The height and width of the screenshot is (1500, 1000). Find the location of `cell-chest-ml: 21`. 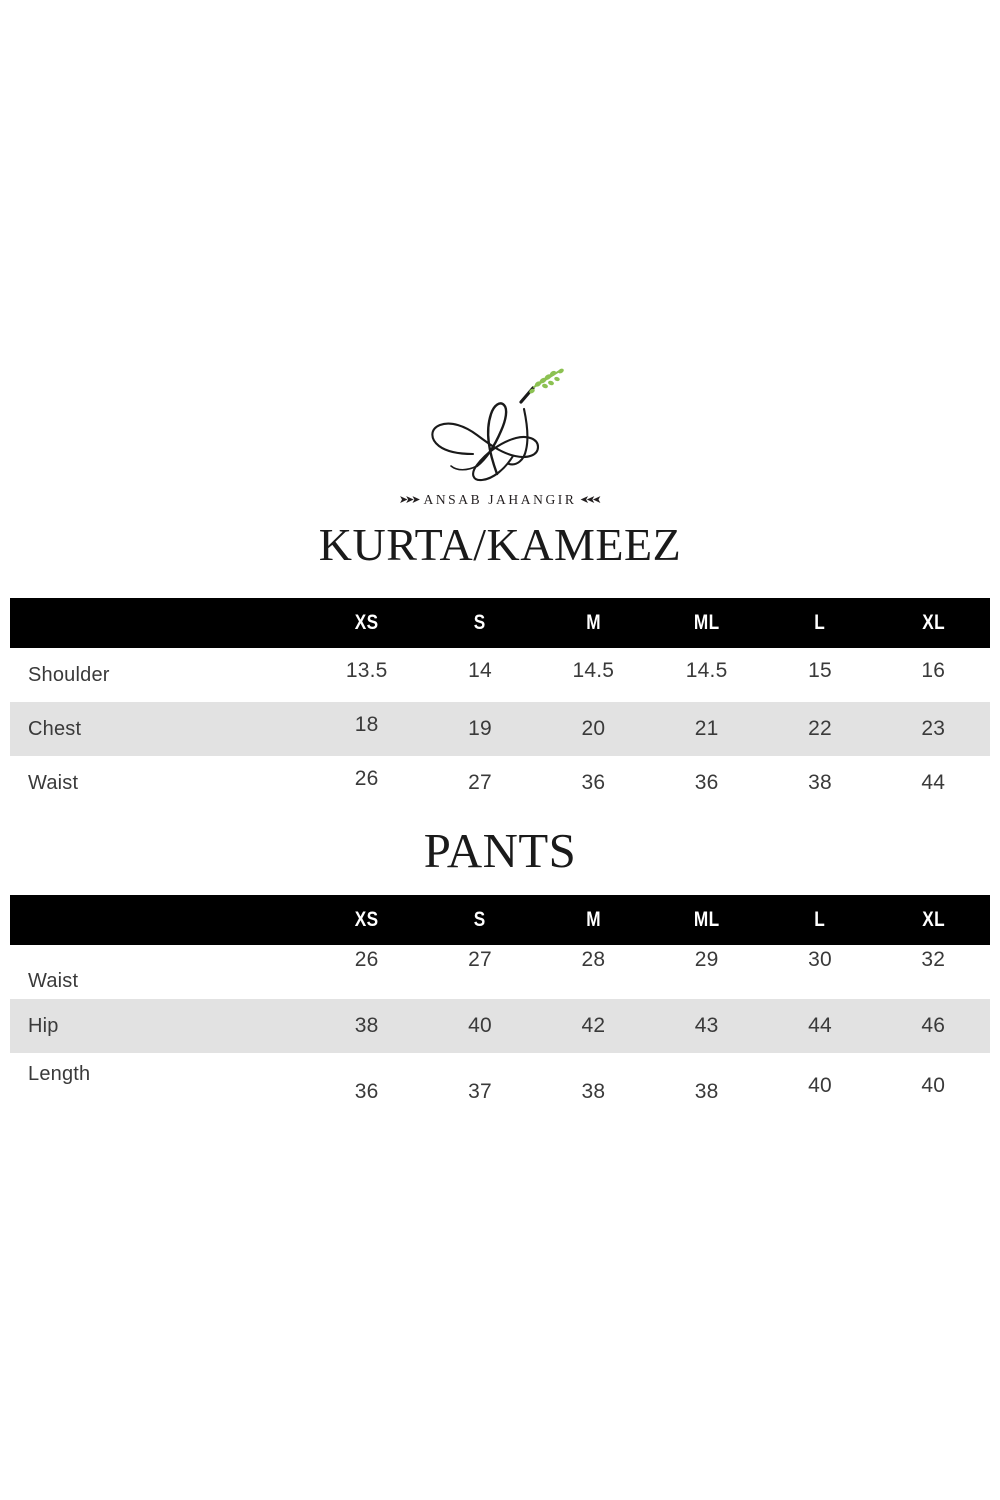

cell-chest-ml: 21 is located at coordinates (706, 728).